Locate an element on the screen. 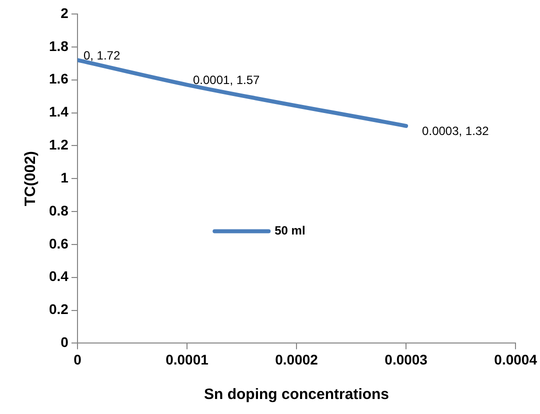 The image size is (540, 414). x-axis-title: Sn doping concentrations is located at coordinates (297, 395).